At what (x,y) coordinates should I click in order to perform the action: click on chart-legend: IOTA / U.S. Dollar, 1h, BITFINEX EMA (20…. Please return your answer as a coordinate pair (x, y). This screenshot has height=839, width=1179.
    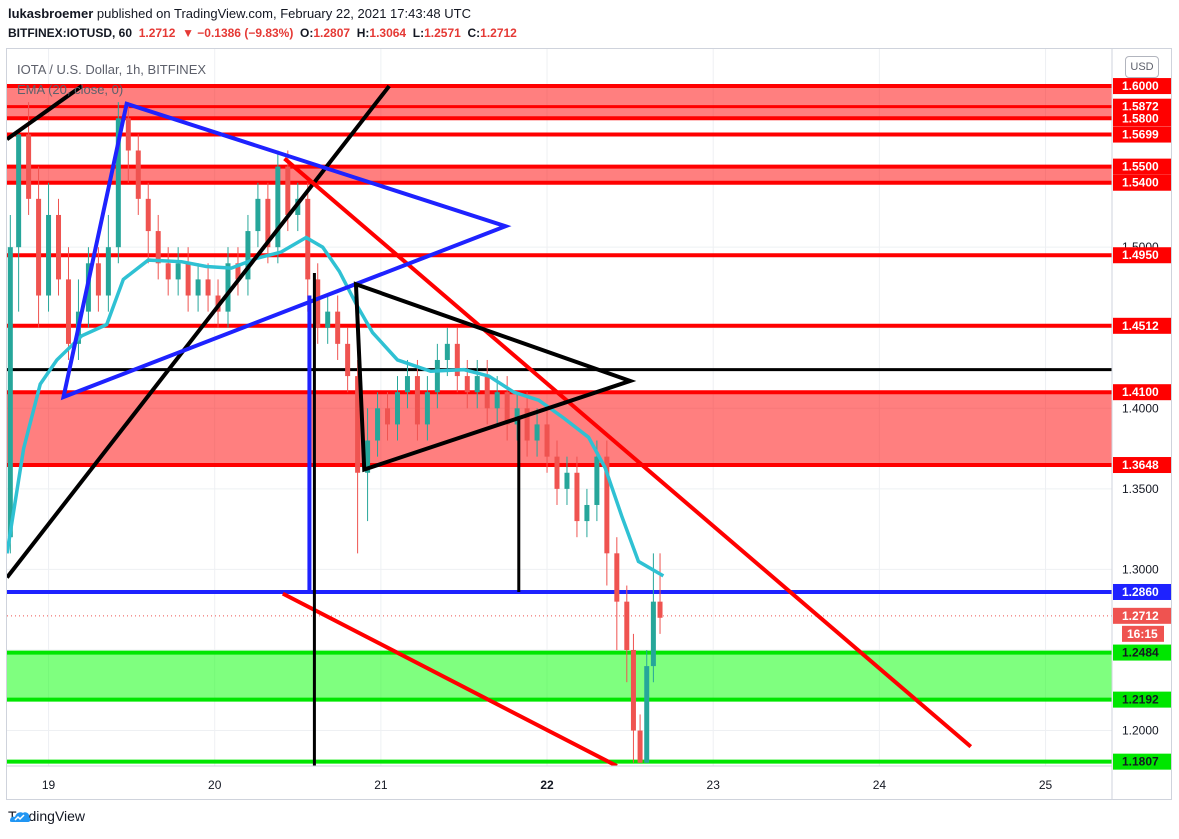
    Looking at the image, I should click on (111, 80).